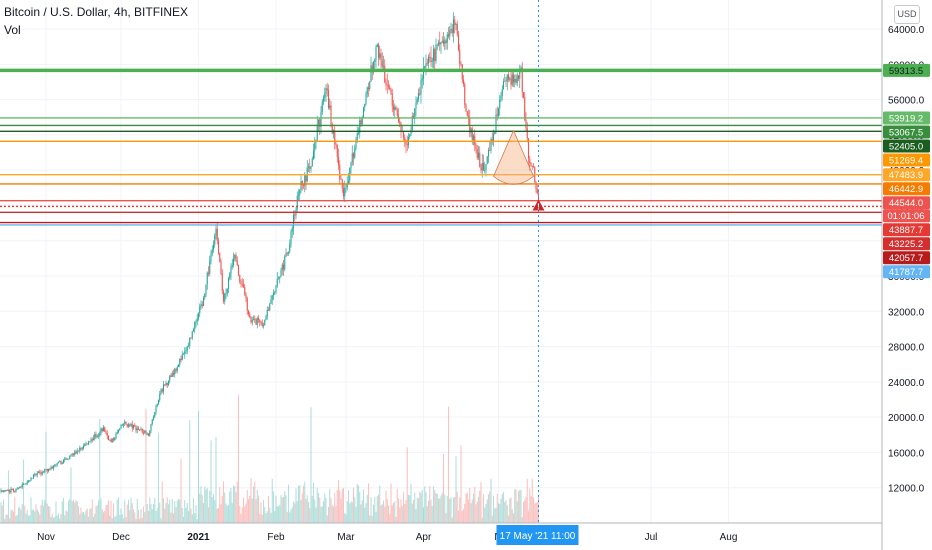 The width and height of the screenshot is (932, 550). I want to click on cup-pattern-drawing, so click(513, 157).